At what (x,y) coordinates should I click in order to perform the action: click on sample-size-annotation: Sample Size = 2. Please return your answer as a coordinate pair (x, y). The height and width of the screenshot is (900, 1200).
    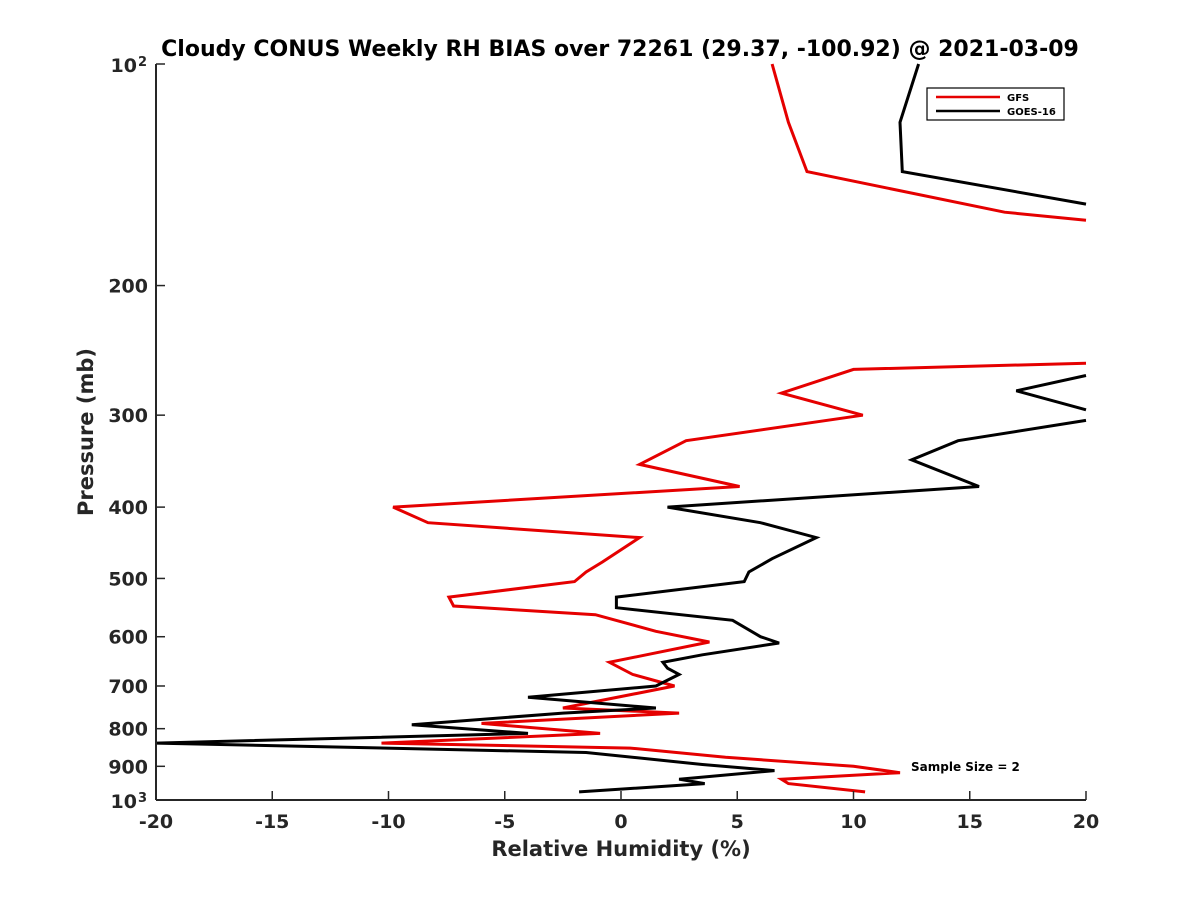
    Looking at the image, I should click on (965, 767).